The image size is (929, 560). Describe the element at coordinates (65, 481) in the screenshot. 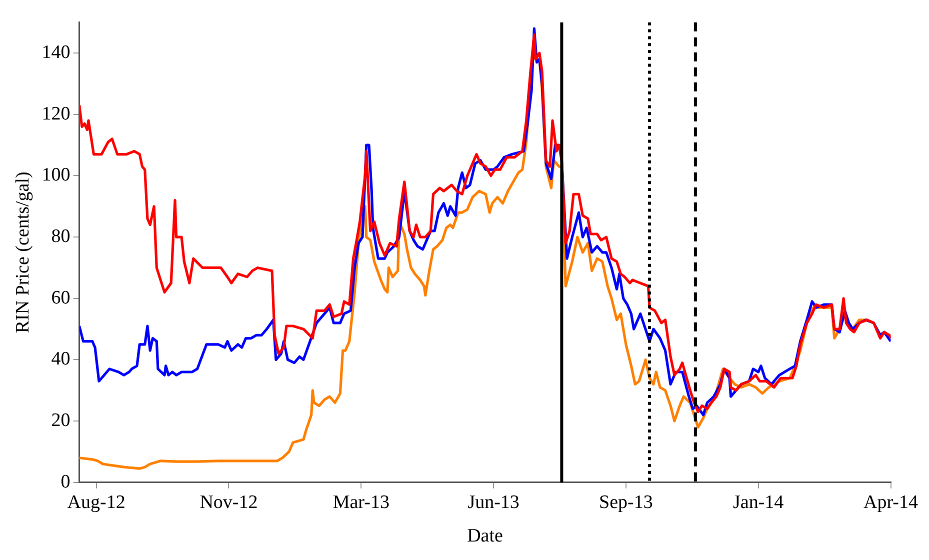

I see `y-tick-label: 0` at that location.